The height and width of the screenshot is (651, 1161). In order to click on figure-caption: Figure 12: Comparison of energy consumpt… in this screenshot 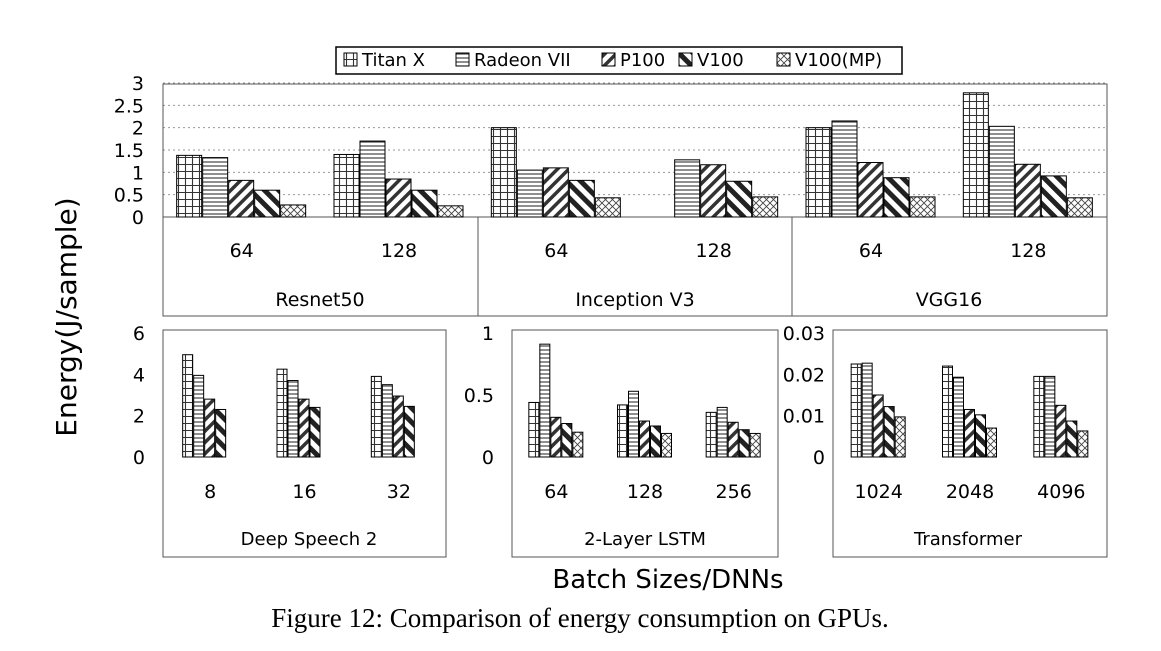, I will do `click(579, 618)`.